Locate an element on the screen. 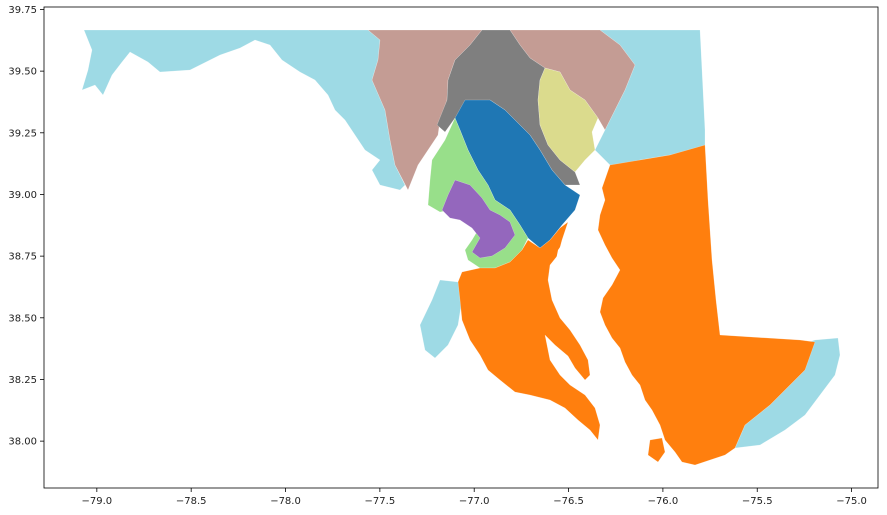  y-tick-label: 38.50 is located at coordinates (22, 318).